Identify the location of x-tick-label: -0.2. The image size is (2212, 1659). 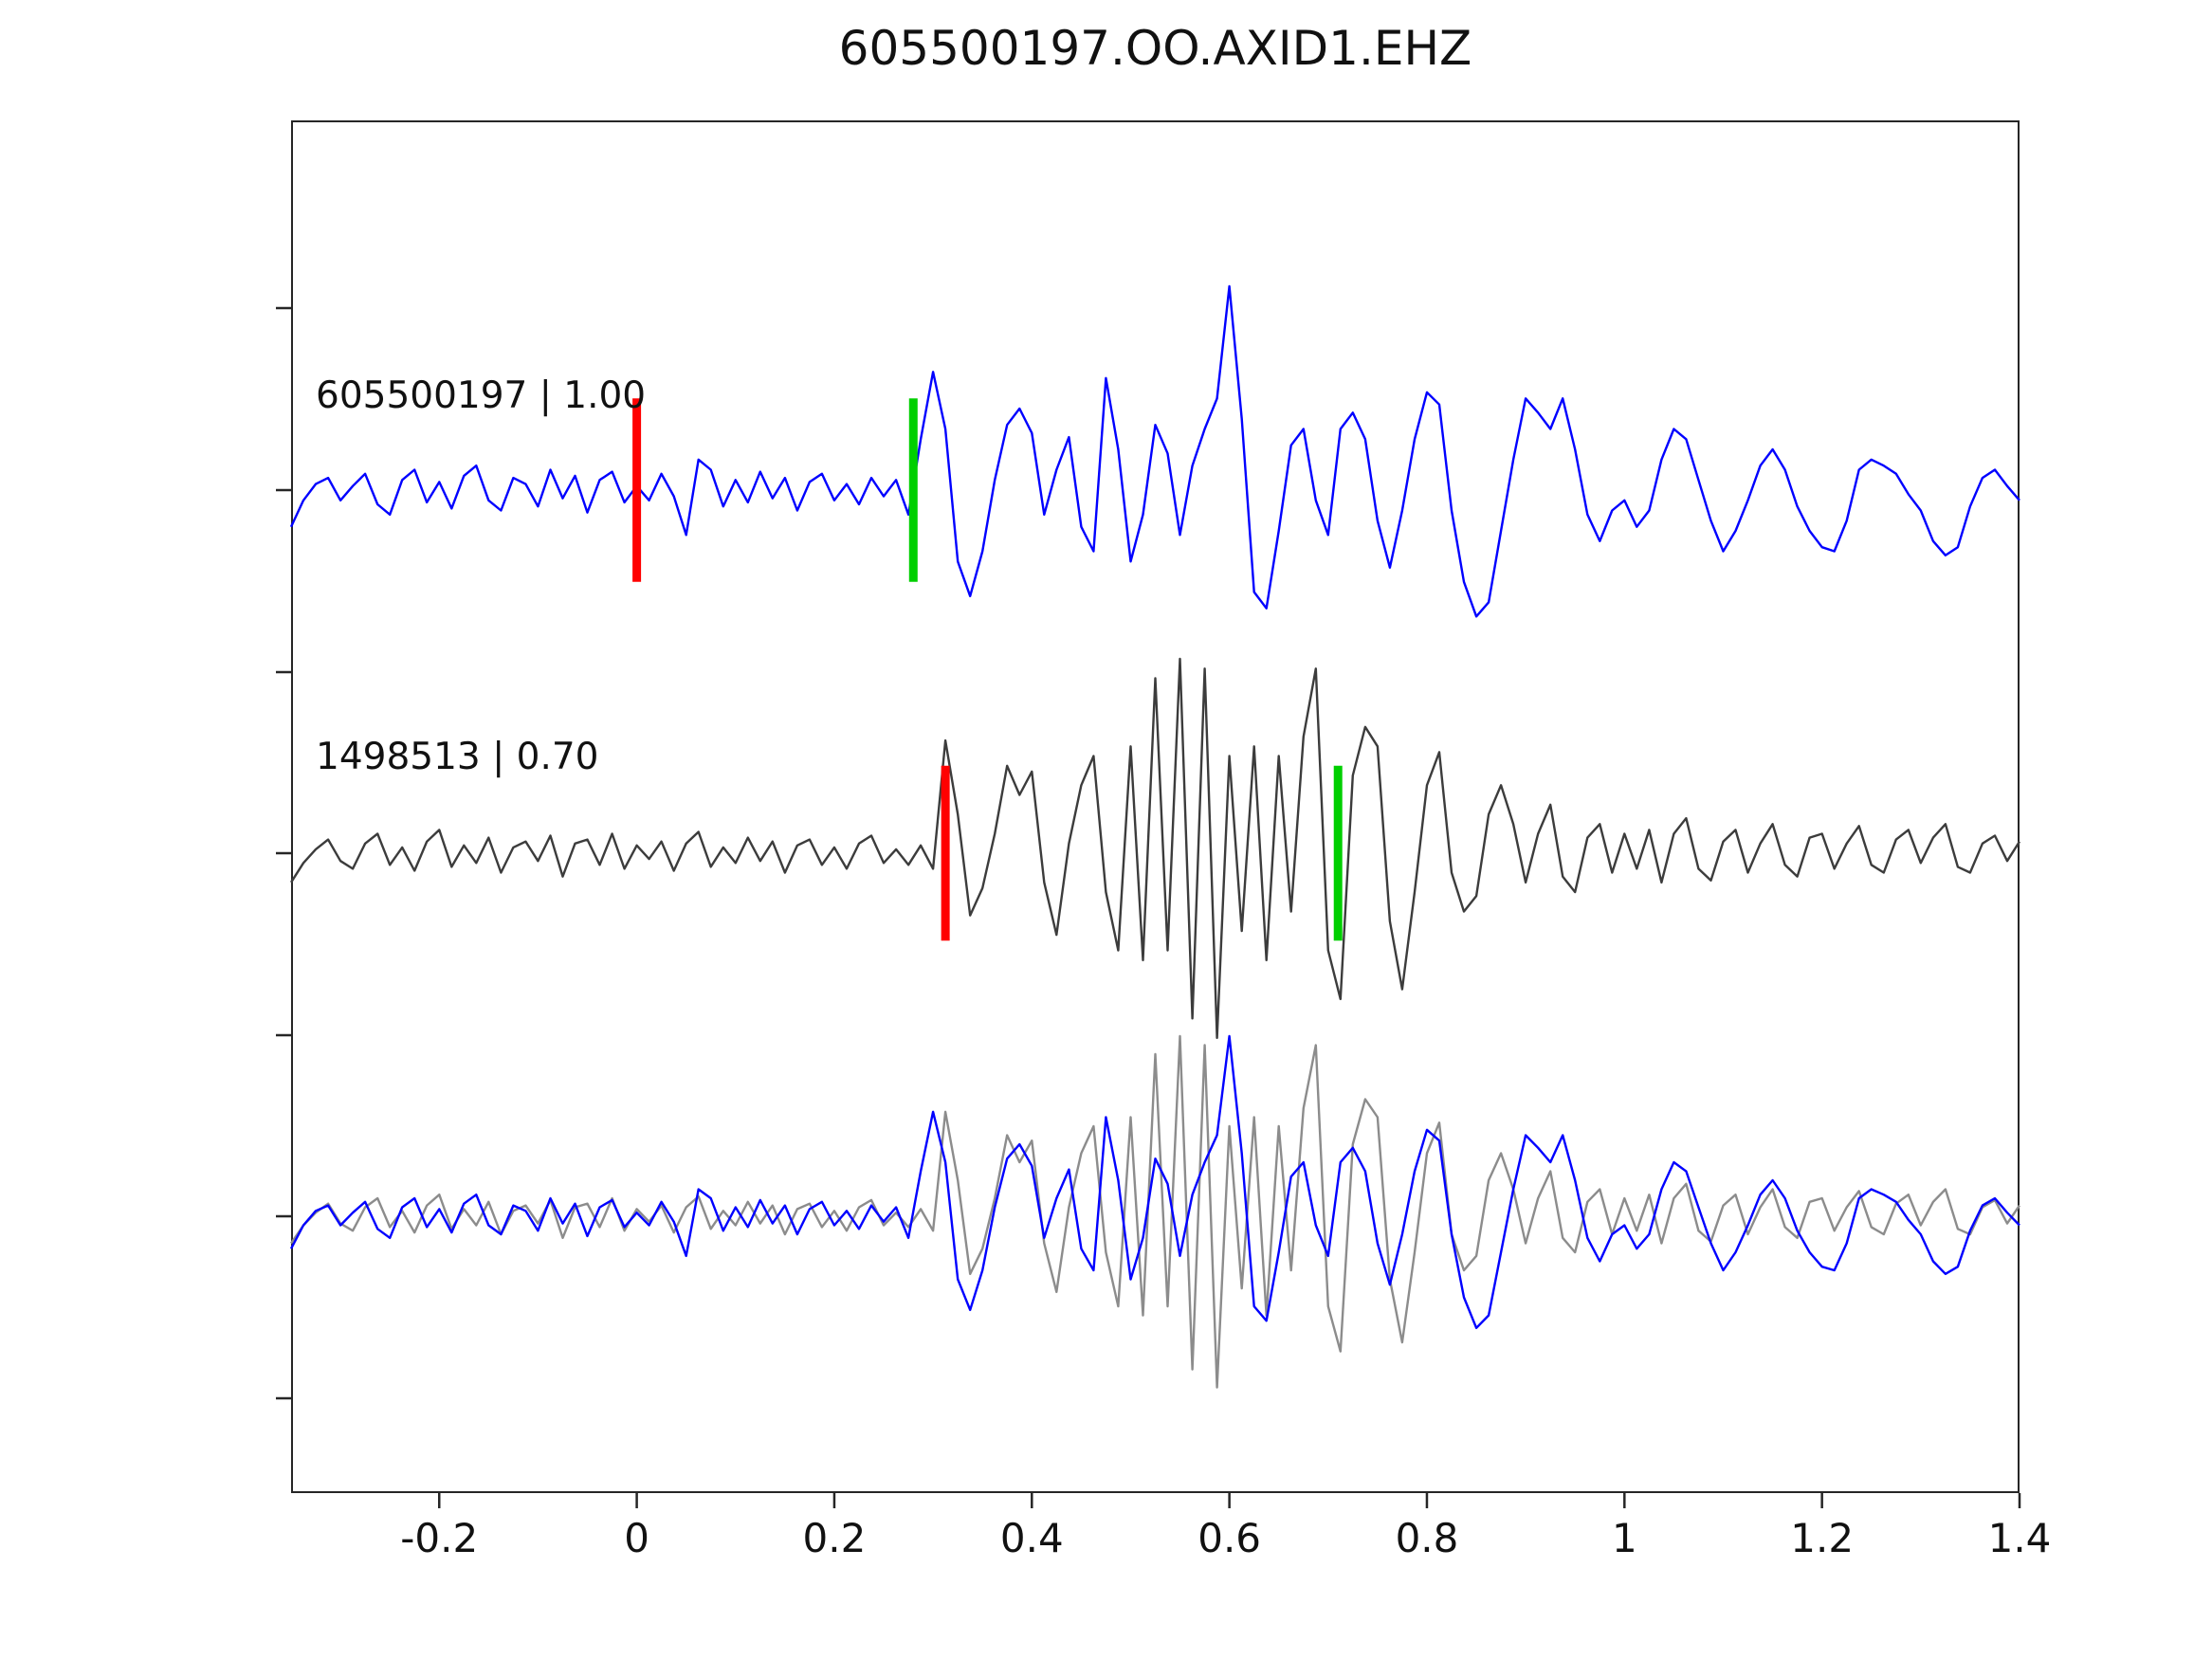
(439, 1538).